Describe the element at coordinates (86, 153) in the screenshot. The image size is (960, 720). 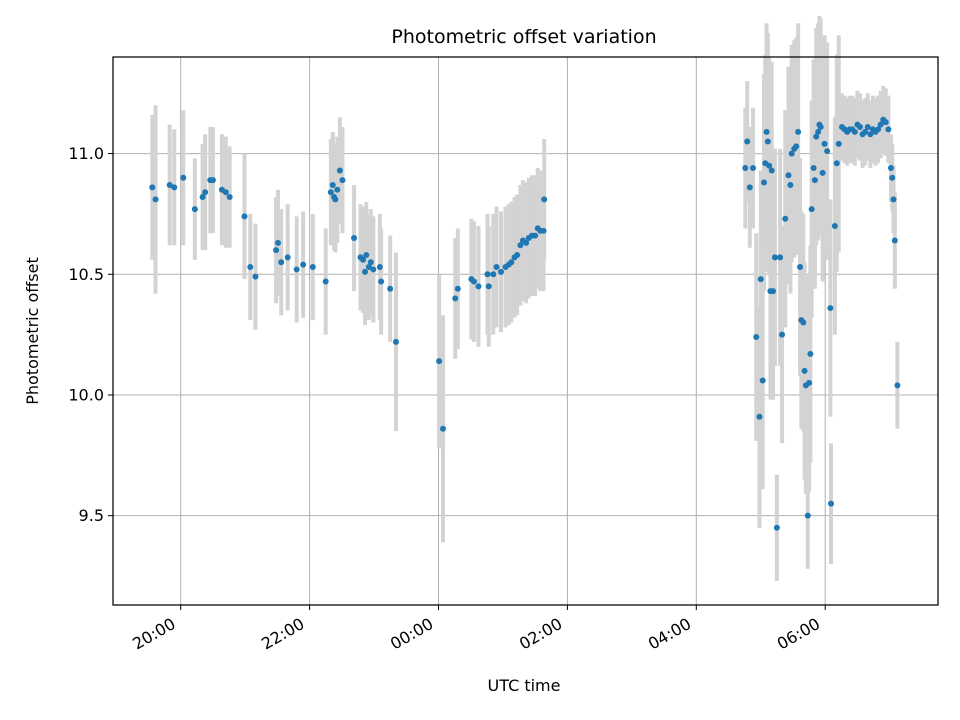
I see `y-tick-label: 11.0` at that location.